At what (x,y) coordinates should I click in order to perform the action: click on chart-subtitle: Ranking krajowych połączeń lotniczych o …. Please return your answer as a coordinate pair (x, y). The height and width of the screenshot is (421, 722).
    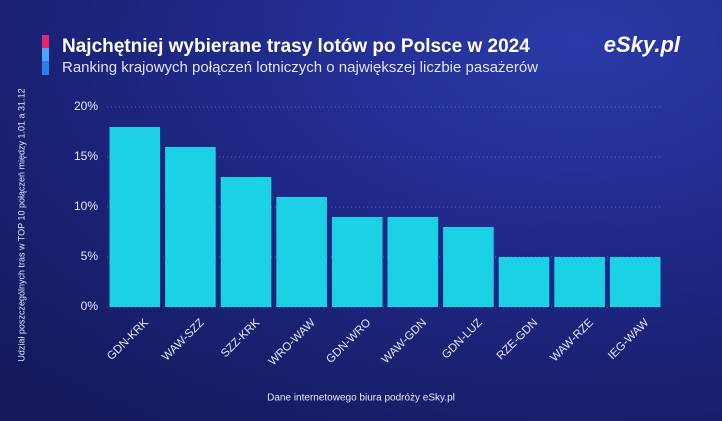
    Looking at the image, I should click on (300, 67).